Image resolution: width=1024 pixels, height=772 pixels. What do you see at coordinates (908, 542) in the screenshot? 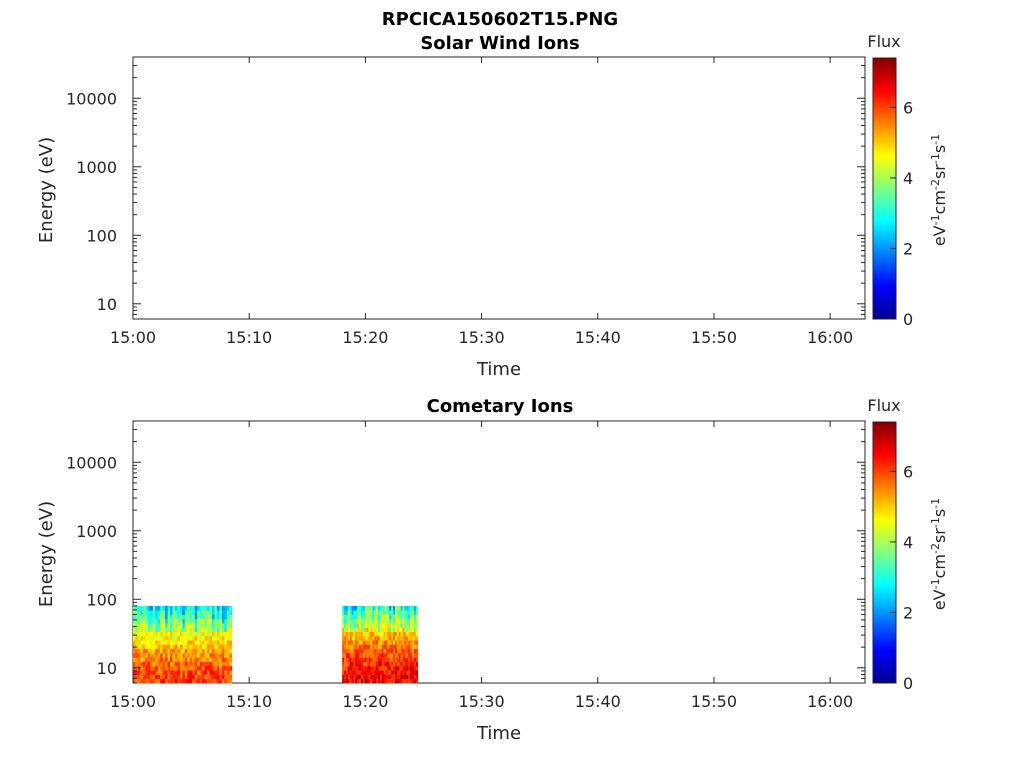
I see `colorbar-tick-label: 4` at bounding box center [908, 542].